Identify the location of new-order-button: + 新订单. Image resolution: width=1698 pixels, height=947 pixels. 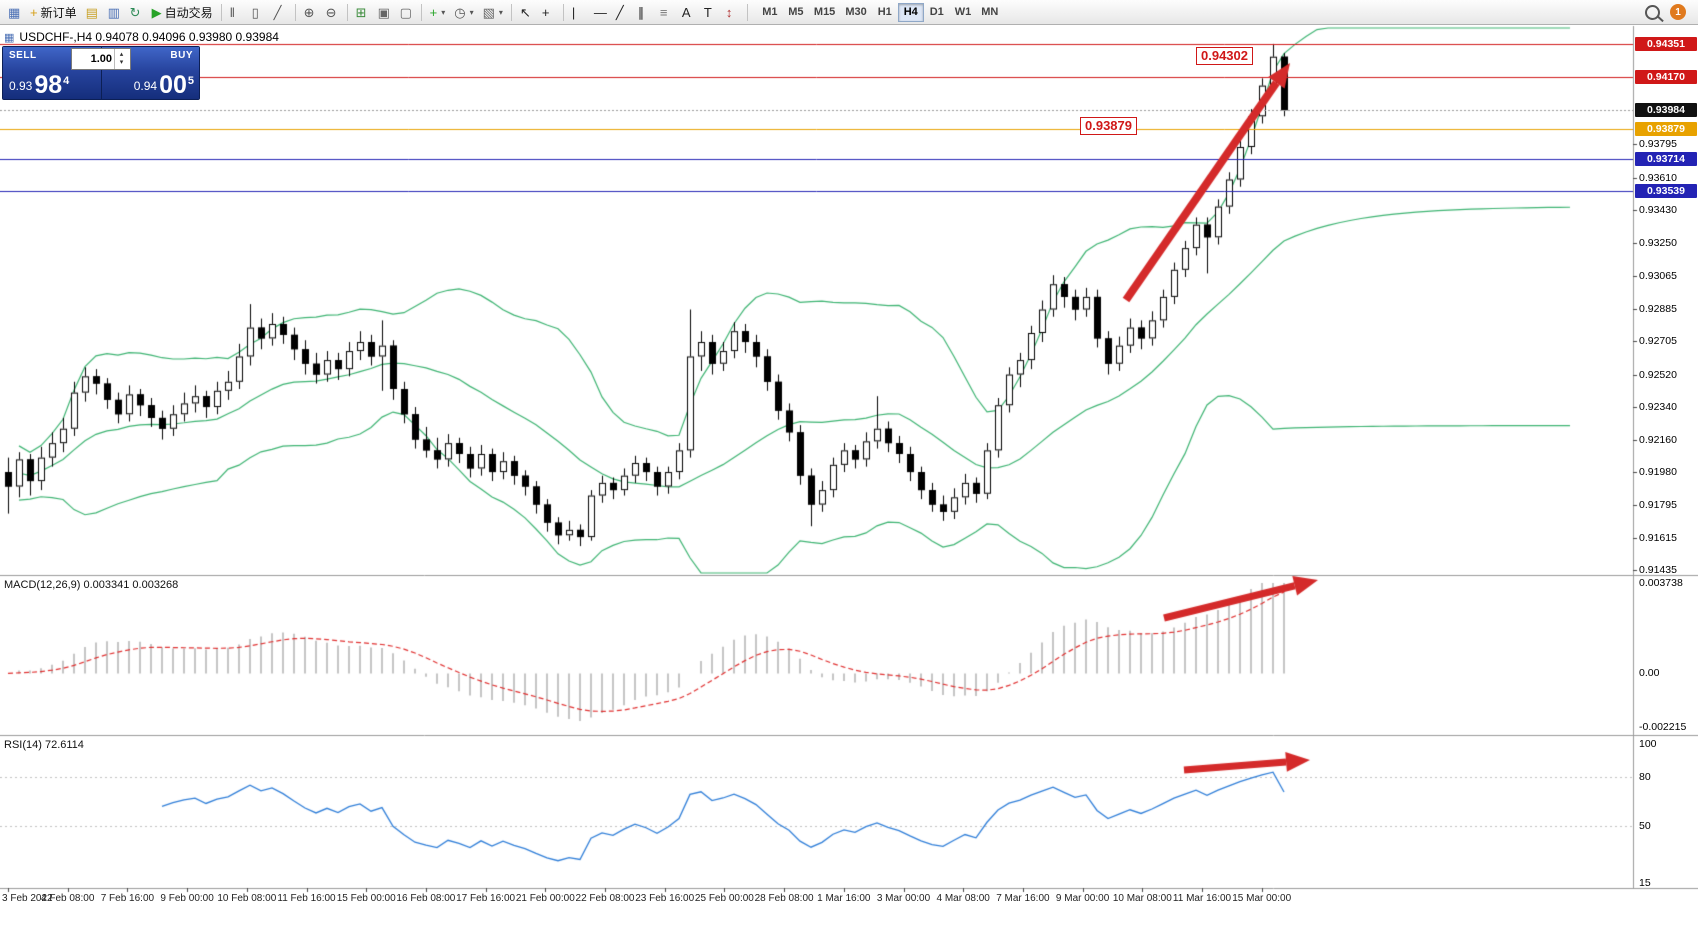
(53, 12).